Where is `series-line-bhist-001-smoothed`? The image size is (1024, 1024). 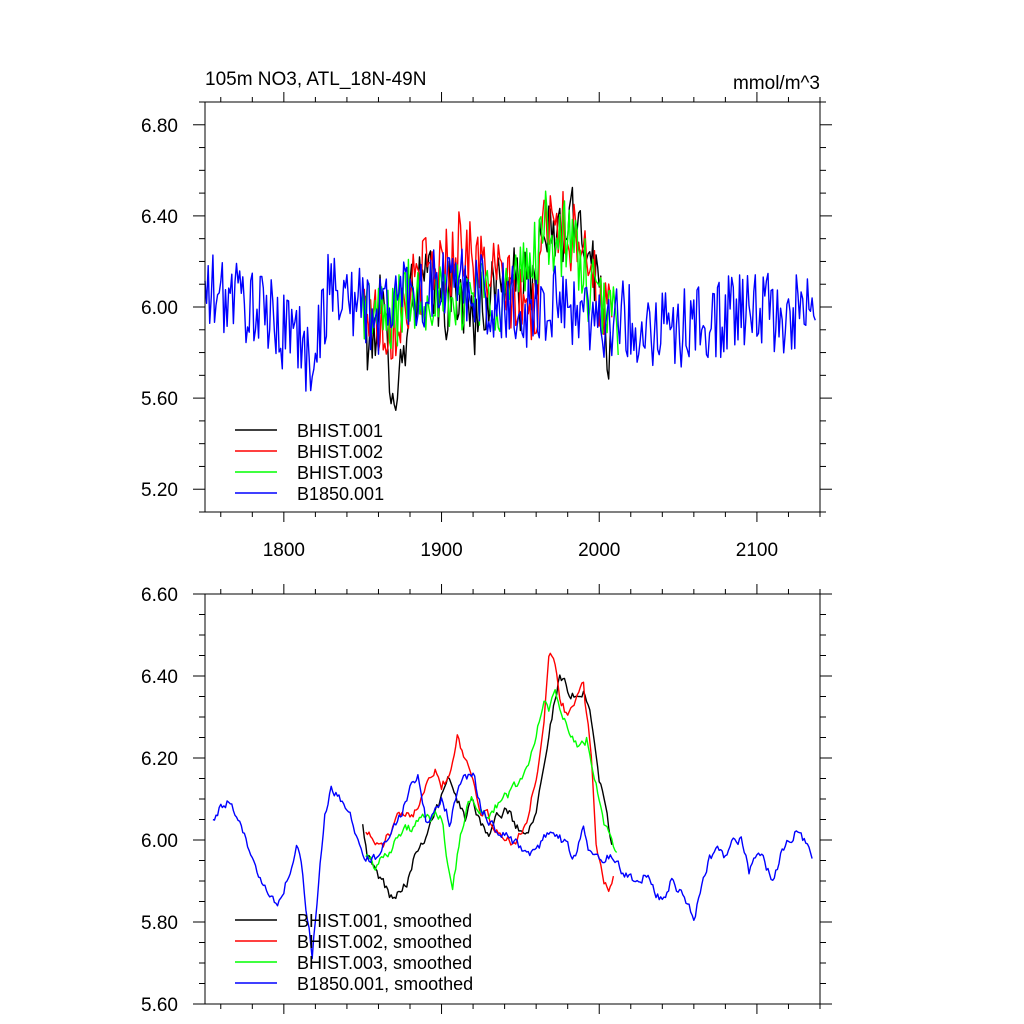
series-line-bhist-001-smoothed is located at coordinates (487, 787).